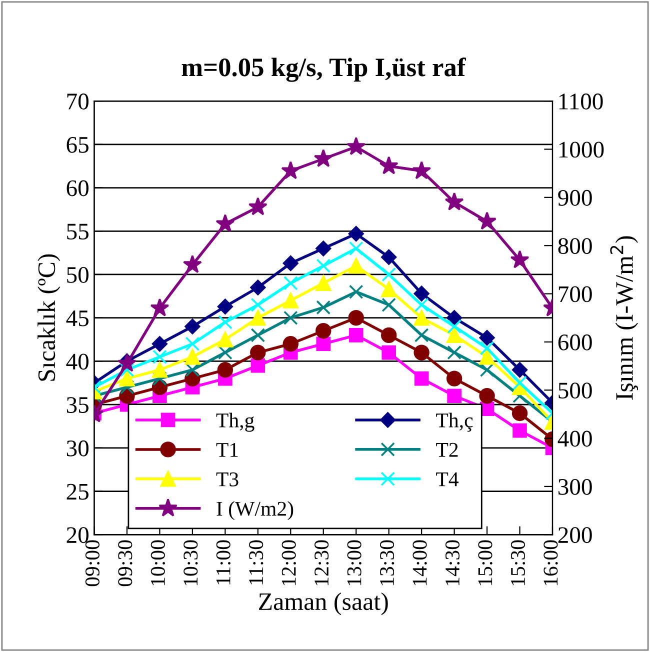 Image resolution: width=650 pixels, height=652 pixels. What do you see at coordinates (77, 102) in the screenshot?
I see `y-tick-label: 70` at bounding box center [77, 102].